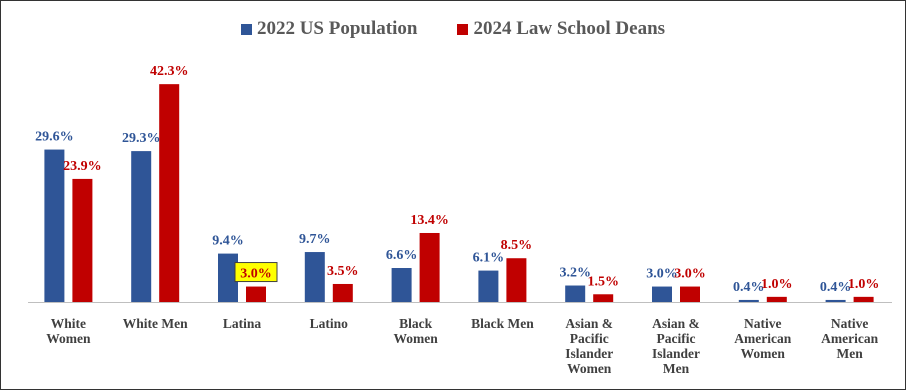  I want to click on legend-item-us-population: 2022 US Population, so click(329, 29).